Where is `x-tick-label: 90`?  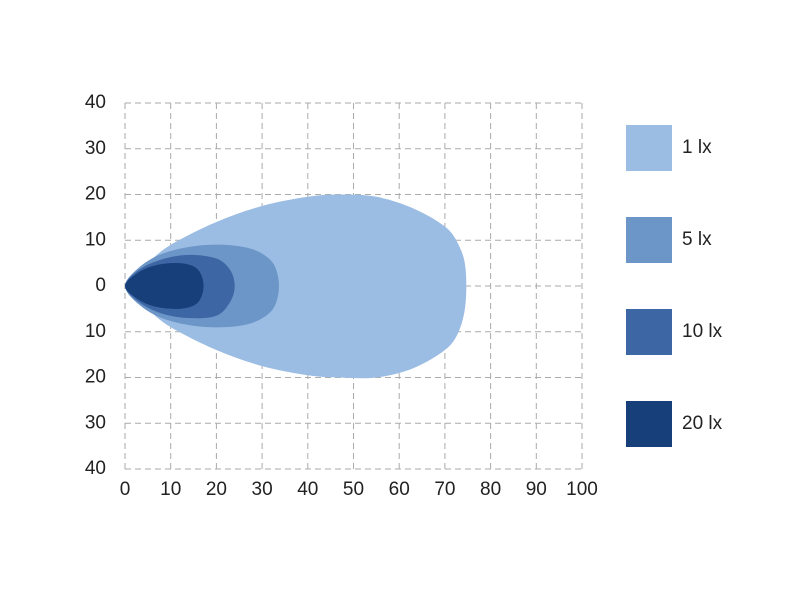 x-tick-label: 90 is located at coordinates (536, 489).